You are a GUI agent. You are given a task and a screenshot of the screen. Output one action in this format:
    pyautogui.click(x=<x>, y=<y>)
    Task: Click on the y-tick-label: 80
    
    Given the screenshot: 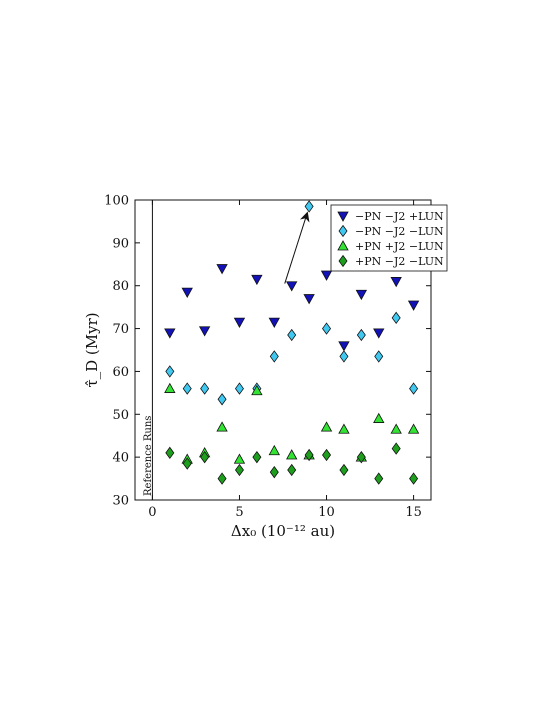 What is the action you would take?
    pyautogui.click(x=120, y=286)
    